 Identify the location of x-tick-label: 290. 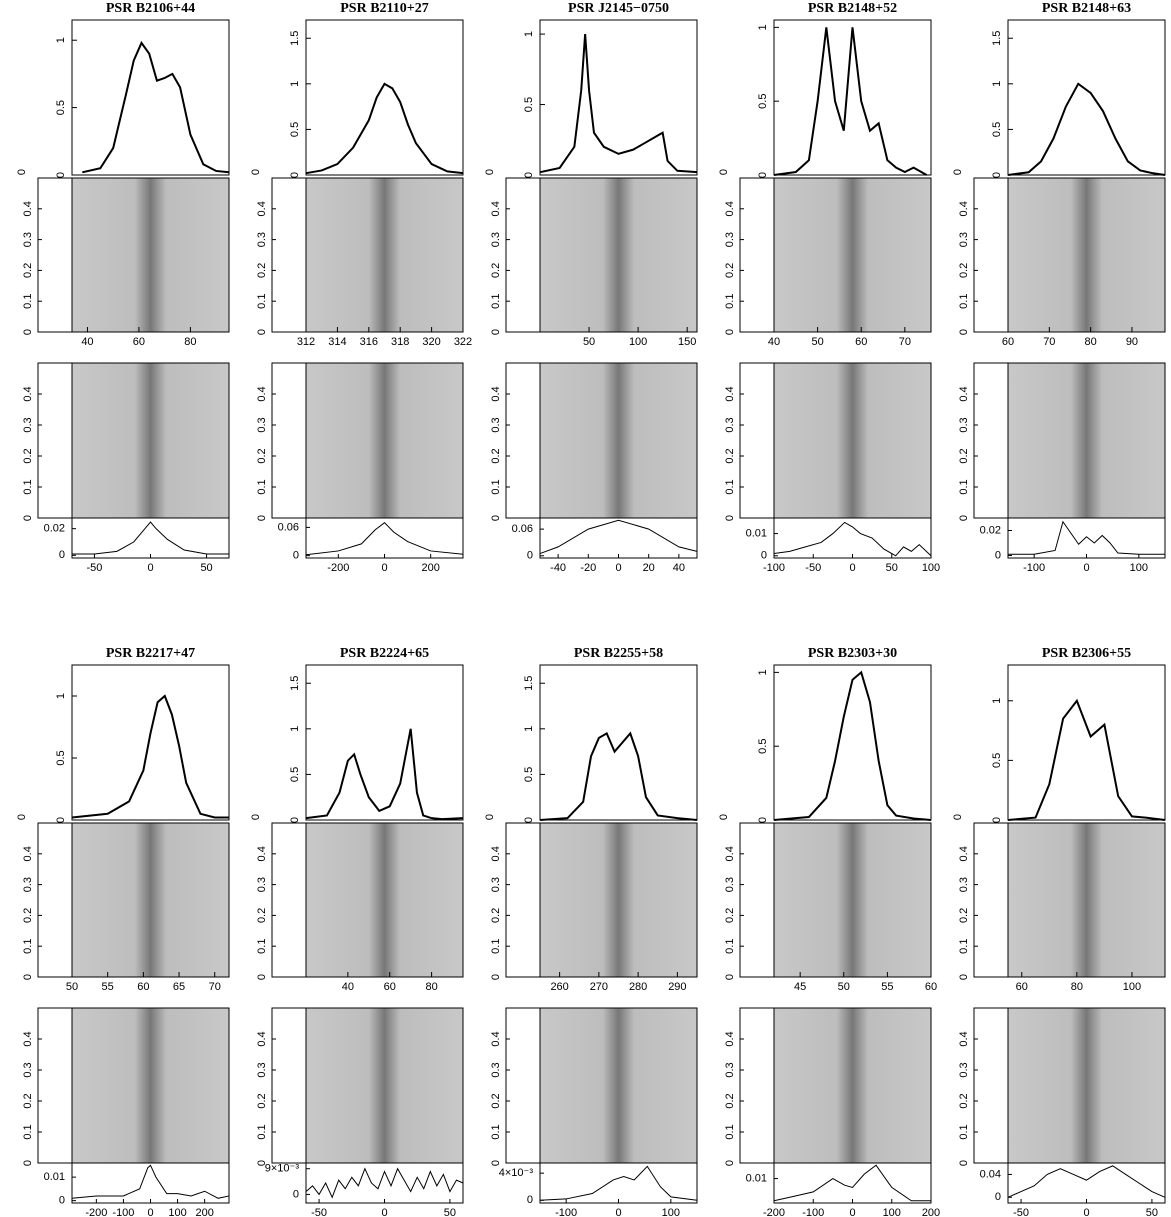
(677, 987).